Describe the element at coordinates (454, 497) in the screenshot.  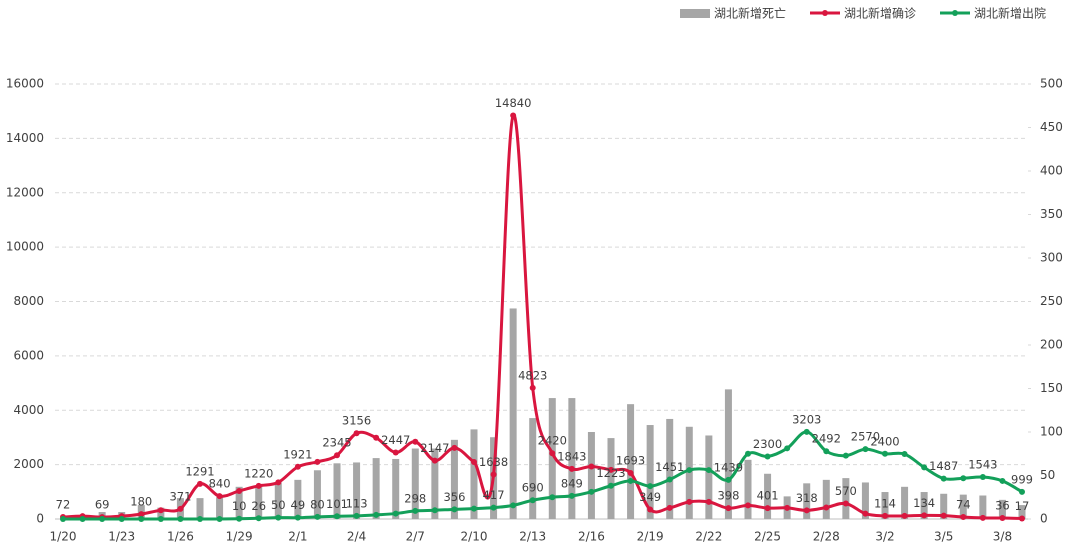
I see `data-label: 356` at that location.